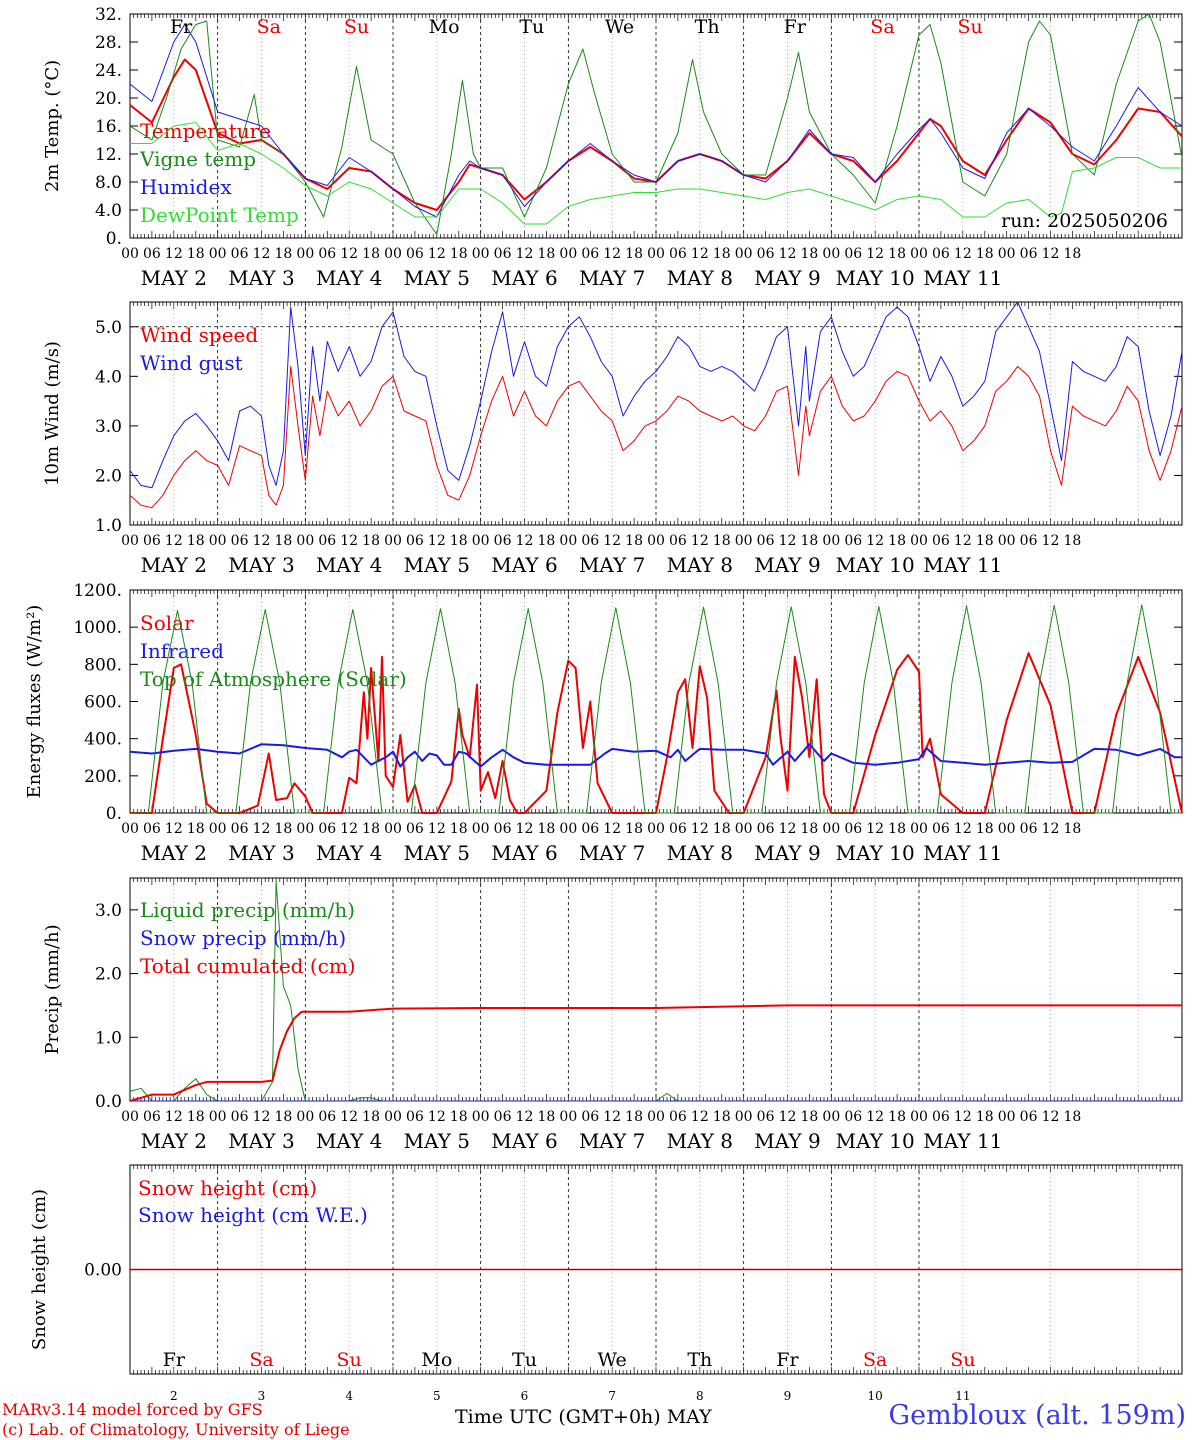  Describe the element at coordinates (531, 27) in the screenshot. I see `weekday-label: Tu` at that location.